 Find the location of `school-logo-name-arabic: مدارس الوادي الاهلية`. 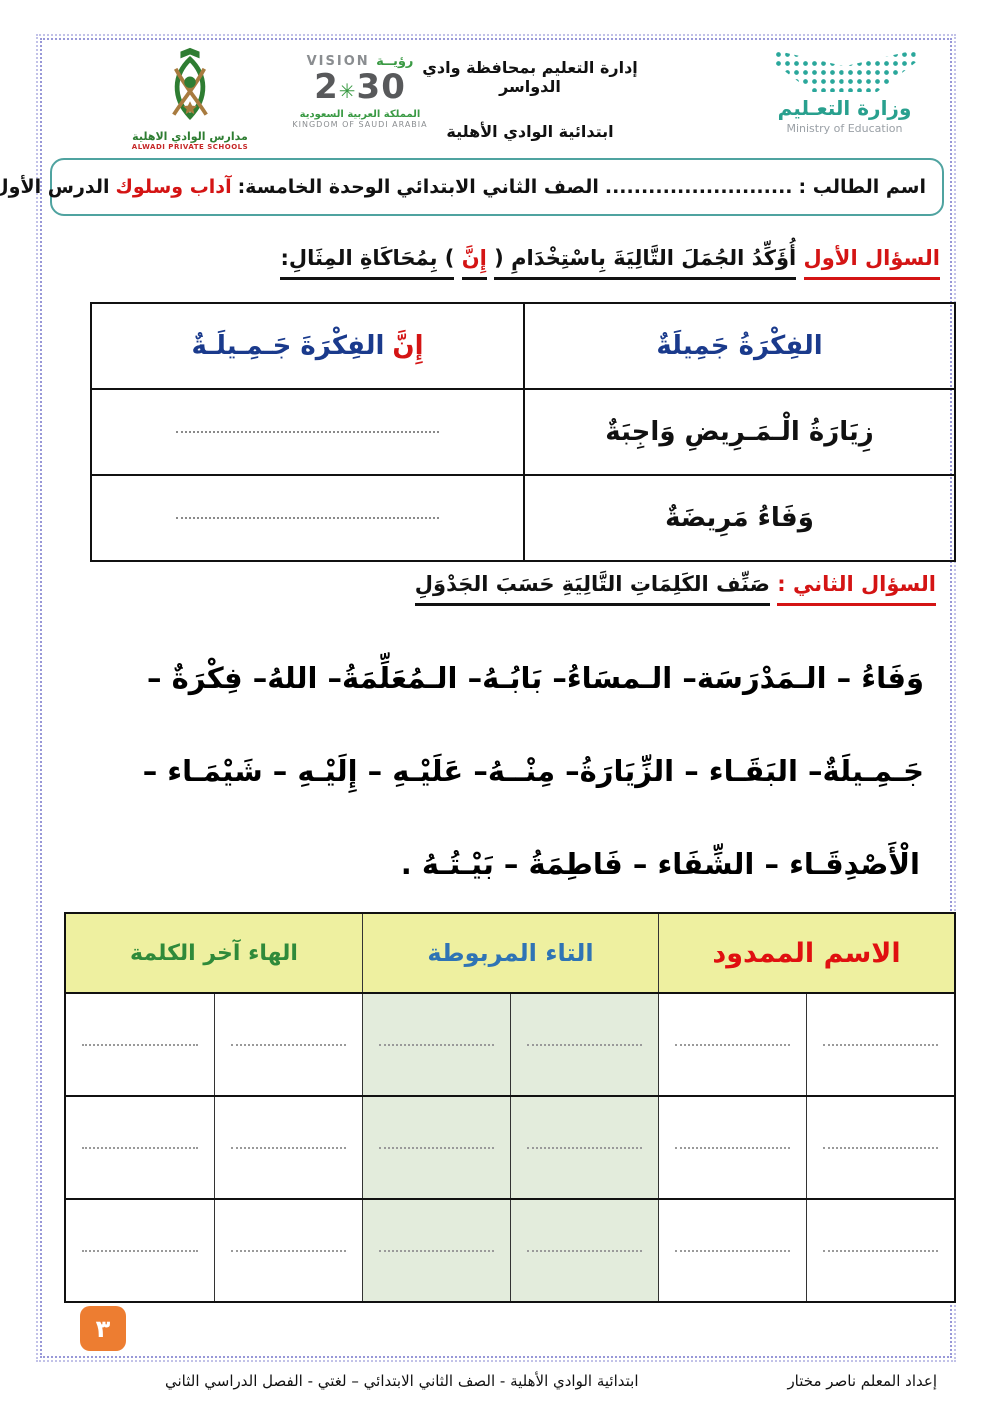

school-logo-name-arabic: مدارس الوادي الاهلية is located at coordinates (190, 136).